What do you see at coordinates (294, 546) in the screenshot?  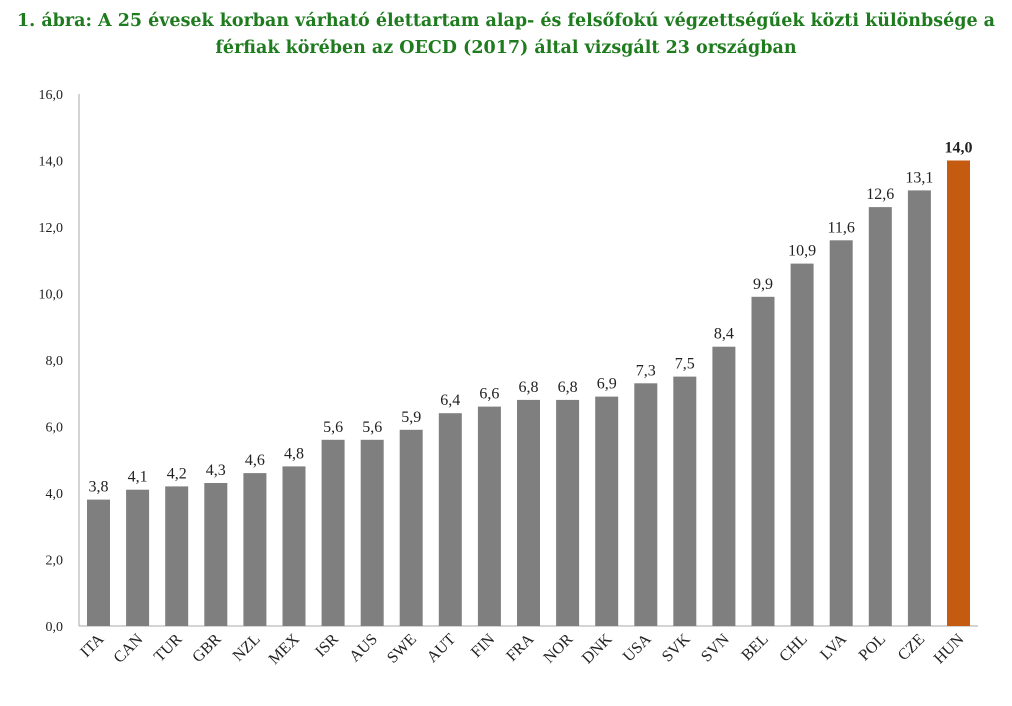 I see `bar-mex` at bounding box center [294, 546].